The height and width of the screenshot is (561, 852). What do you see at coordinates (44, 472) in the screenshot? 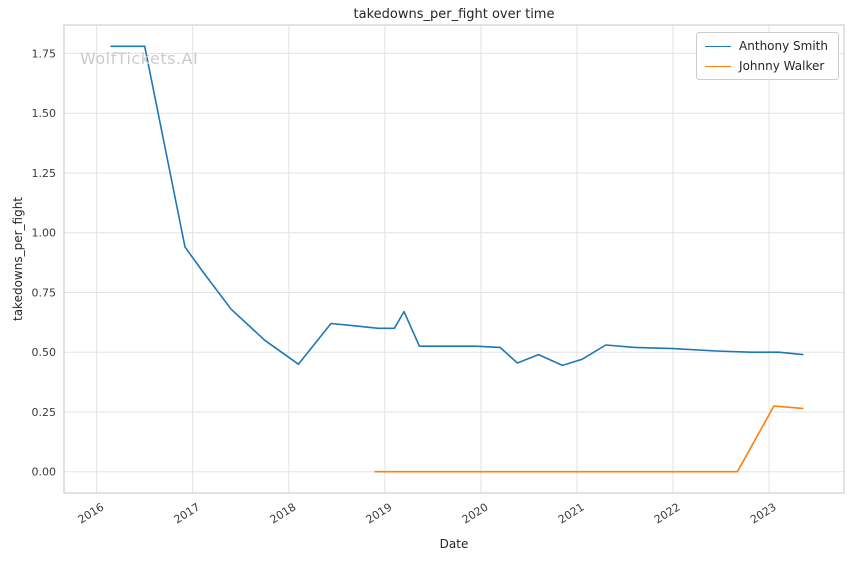
I see `svg-text: 0.00` at bounding box center [44, 472].